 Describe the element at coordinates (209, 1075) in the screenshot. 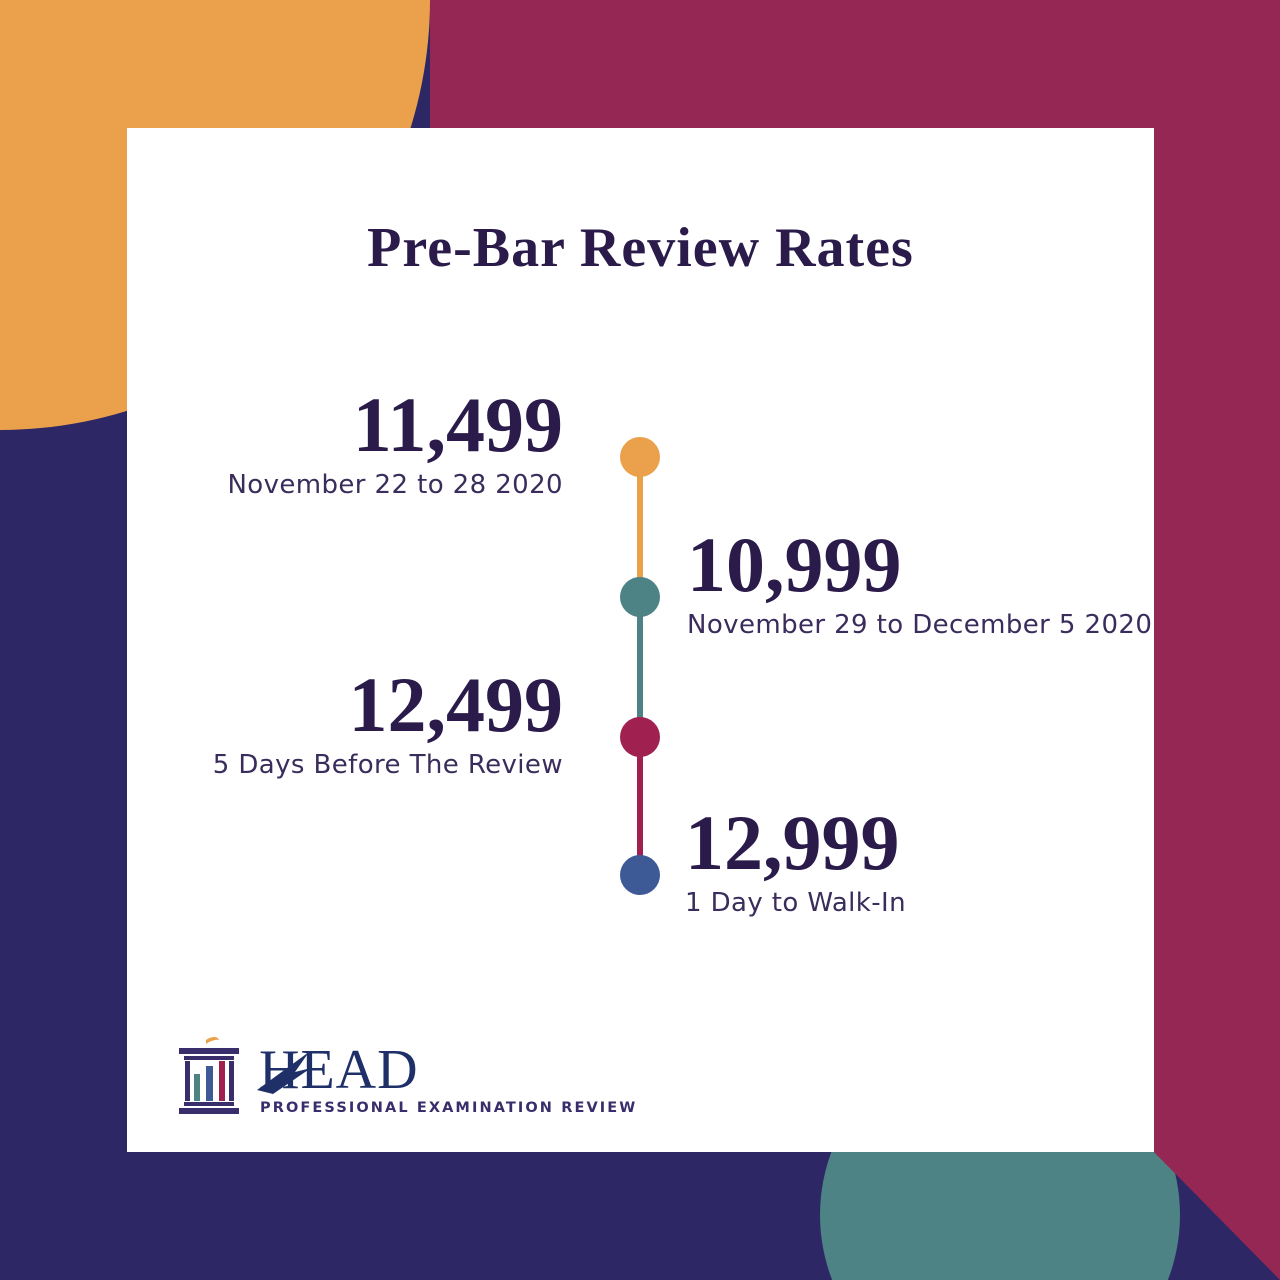

I see `pillar-chart-logo-icon` at that location.